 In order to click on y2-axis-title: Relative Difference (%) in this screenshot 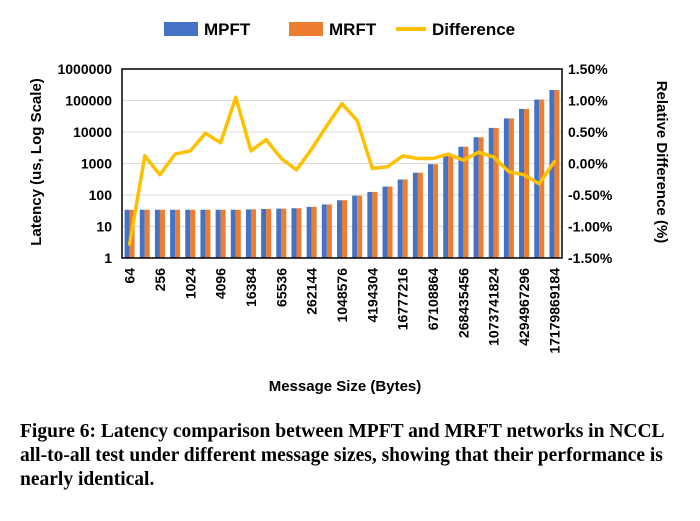, I will do `click(661, 162)`.